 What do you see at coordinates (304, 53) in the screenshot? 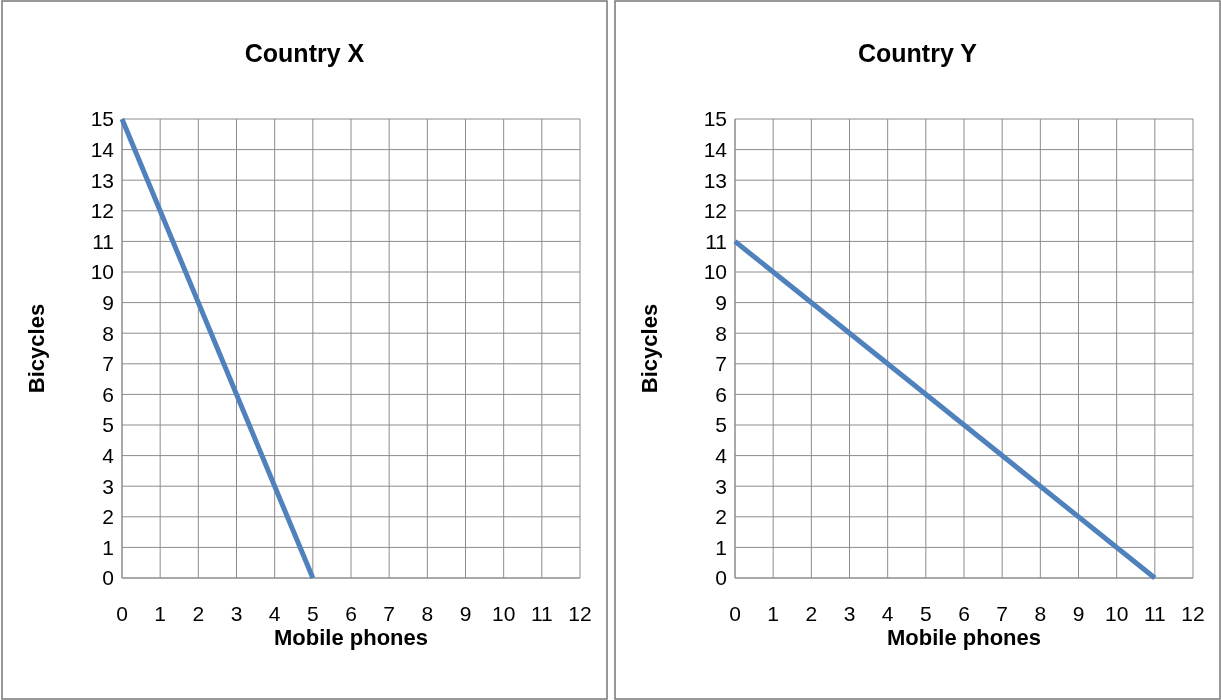
I see `chart-title: Country X` at bounding box center [304, 53].